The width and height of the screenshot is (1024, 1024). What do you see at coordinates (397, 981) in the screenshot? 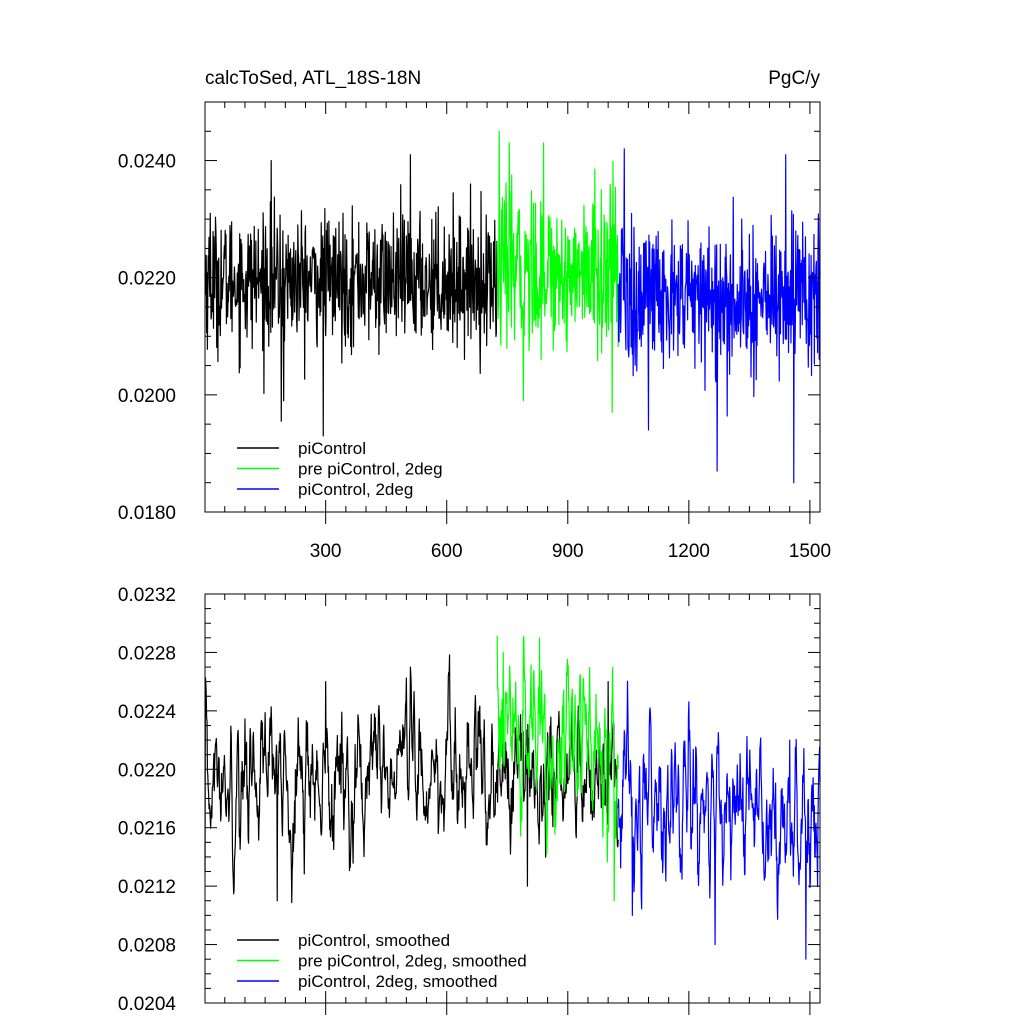
I see `legend-label: piControl, 2deg, smoothed` at bounding box center [397, 981].